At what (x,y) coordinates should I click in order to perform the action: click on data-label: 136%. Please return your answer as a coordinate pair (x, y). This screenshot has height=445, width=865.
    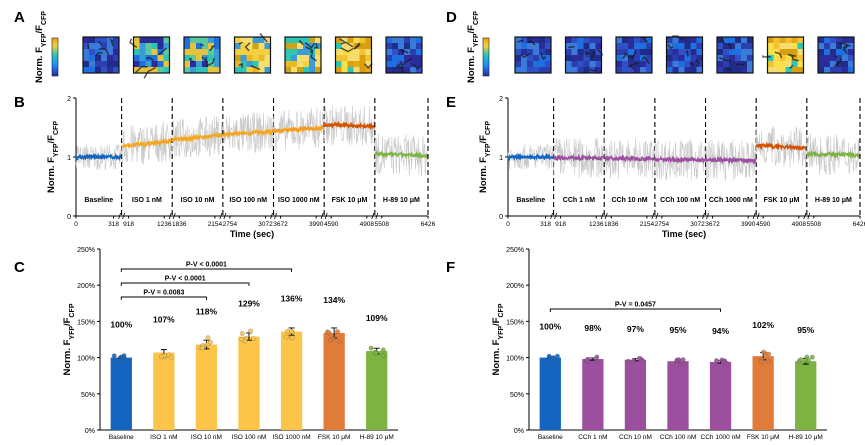
    Looking at the image, I should click on (292, 299).